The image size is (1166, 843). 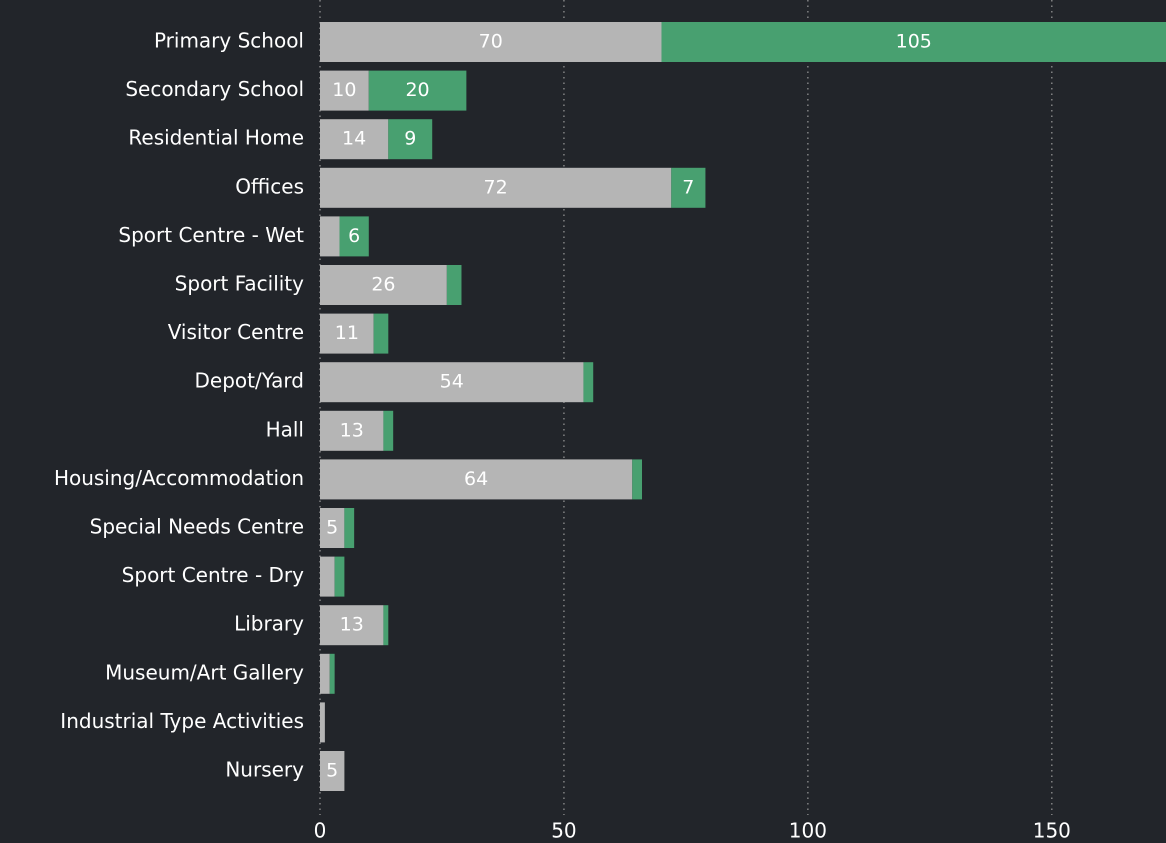 I want to click on y-tick-label: Library, so click(x=269, y=624).